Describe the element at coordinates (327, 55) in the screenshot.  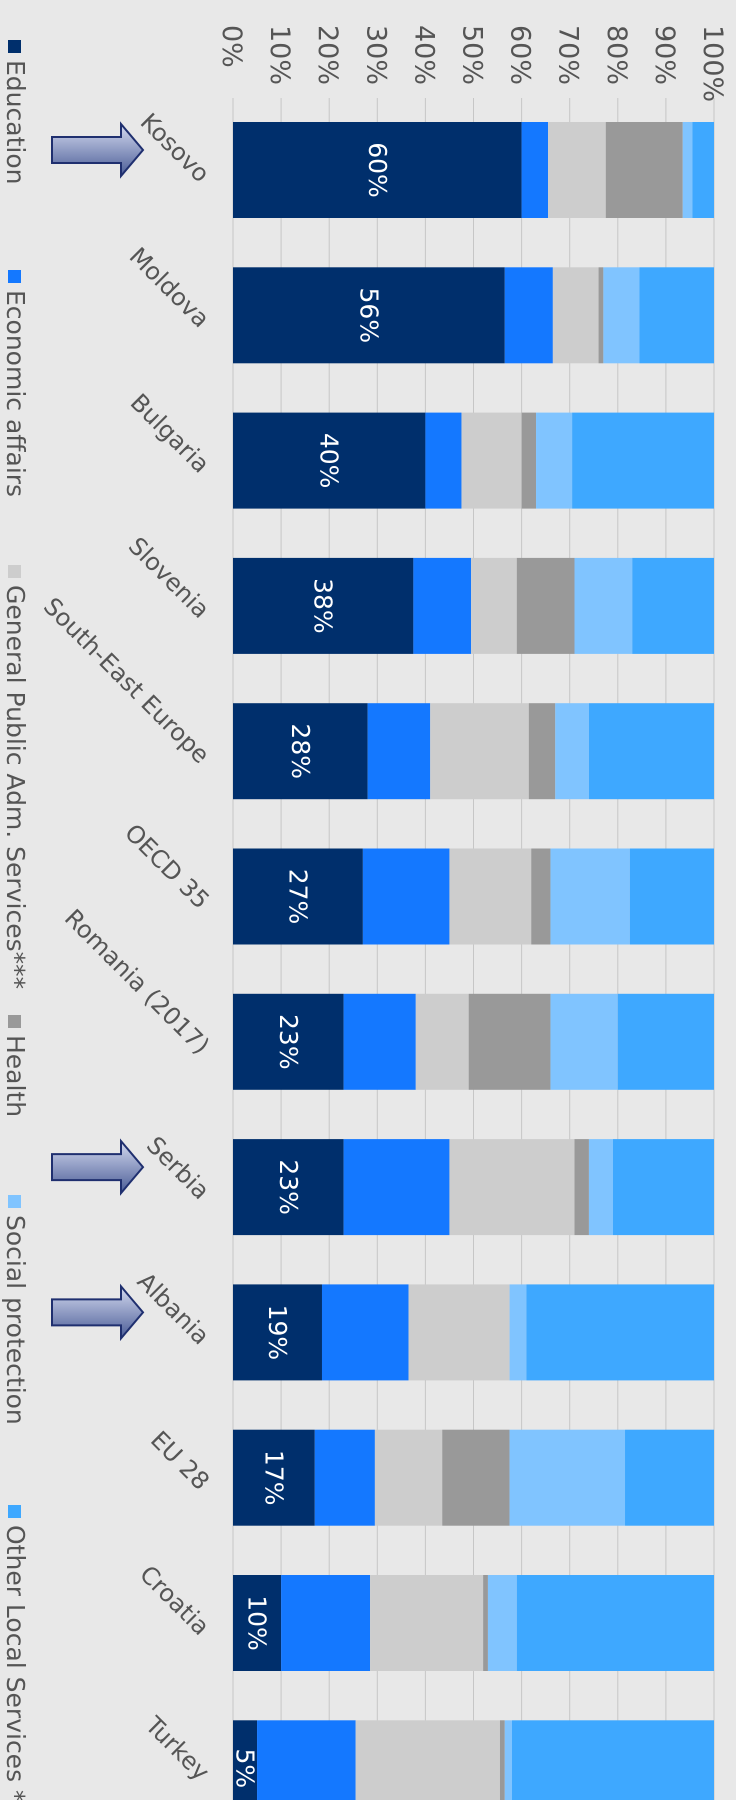
I see `tick-label: 20%` at that location.